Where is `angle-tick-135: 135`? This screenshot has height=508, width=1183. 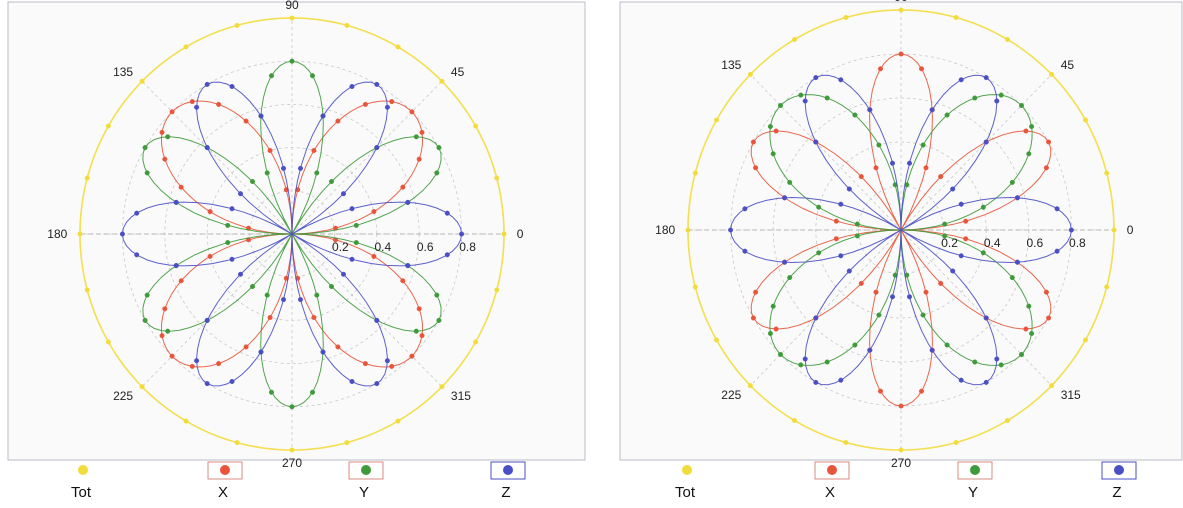
angle-tick-135: 135 is located at coordinates (123, 72).